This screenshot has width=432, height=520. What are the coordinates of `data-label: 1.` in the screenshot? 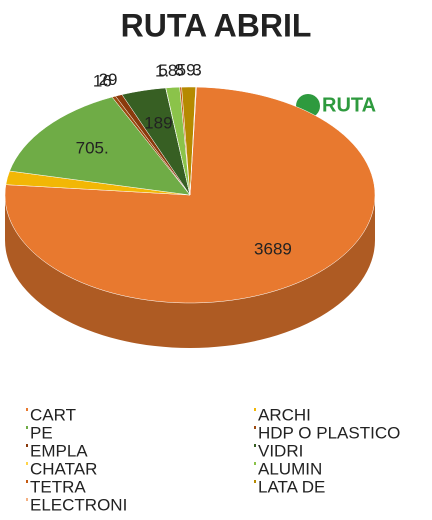 It's located at (162, 70).